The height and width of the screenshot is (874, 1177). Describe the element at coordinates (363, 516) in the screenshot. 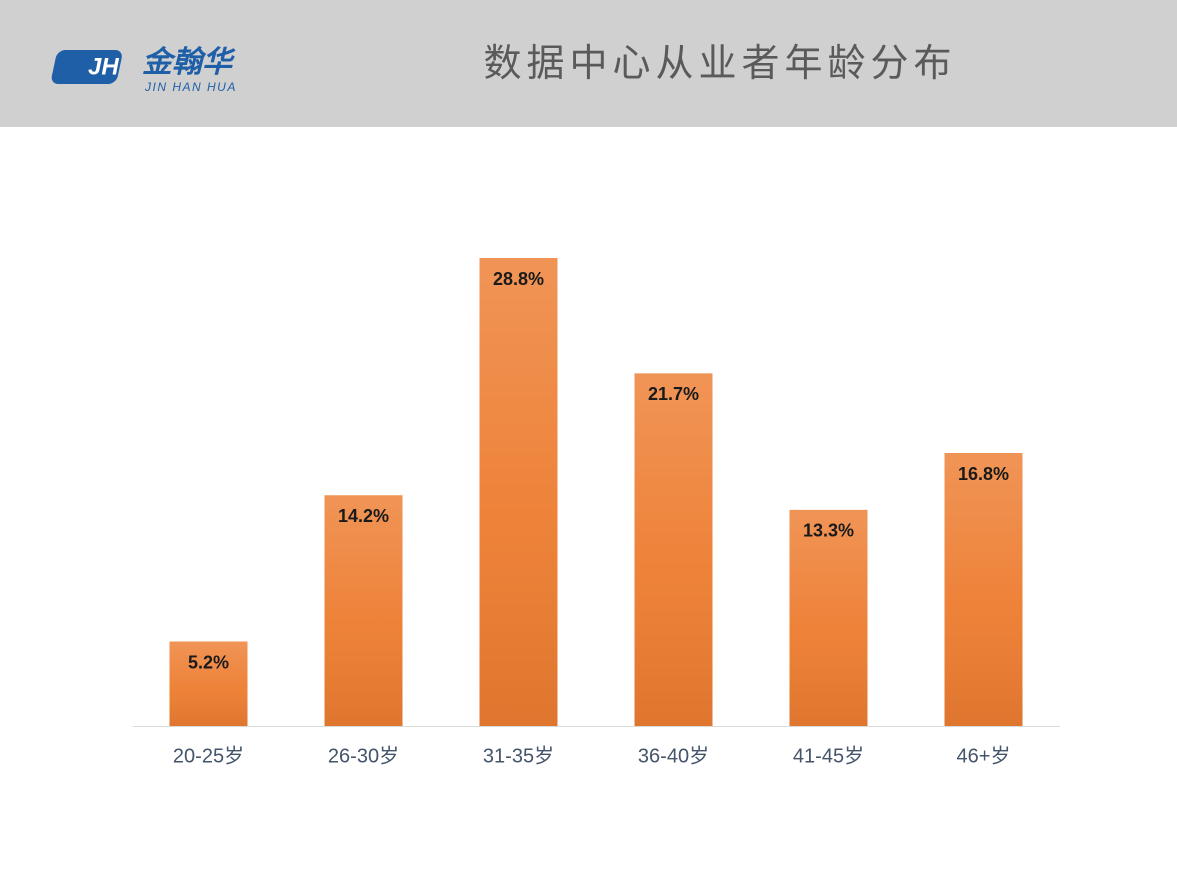

I see `value-label: 14.2%` at that location.